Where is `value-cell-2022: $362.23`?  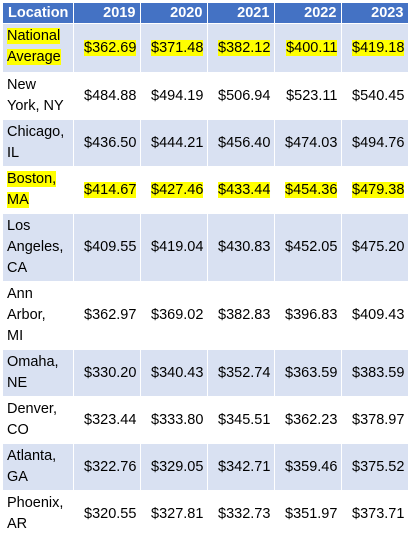
value-cell-2022: $362.23 is located at coordinates (308, 420).